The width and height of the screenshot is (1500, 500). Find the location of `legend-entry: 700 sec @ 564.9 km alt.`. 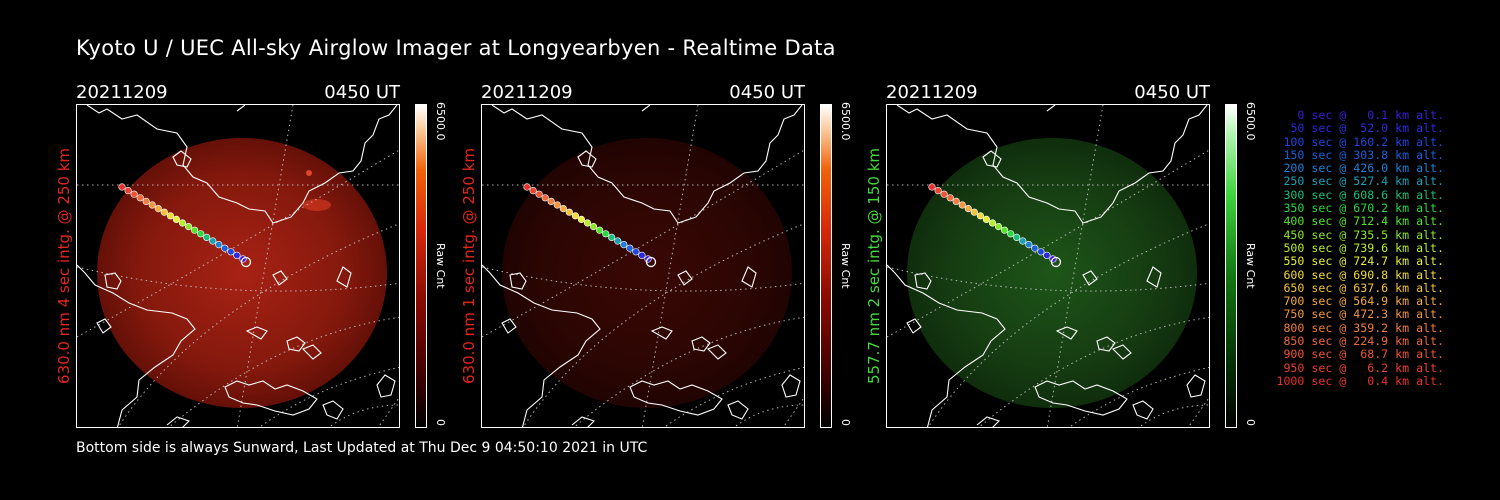

legend-entry: 700 sec @ 564.9 km alt. is located at coordinates (1363, 301).